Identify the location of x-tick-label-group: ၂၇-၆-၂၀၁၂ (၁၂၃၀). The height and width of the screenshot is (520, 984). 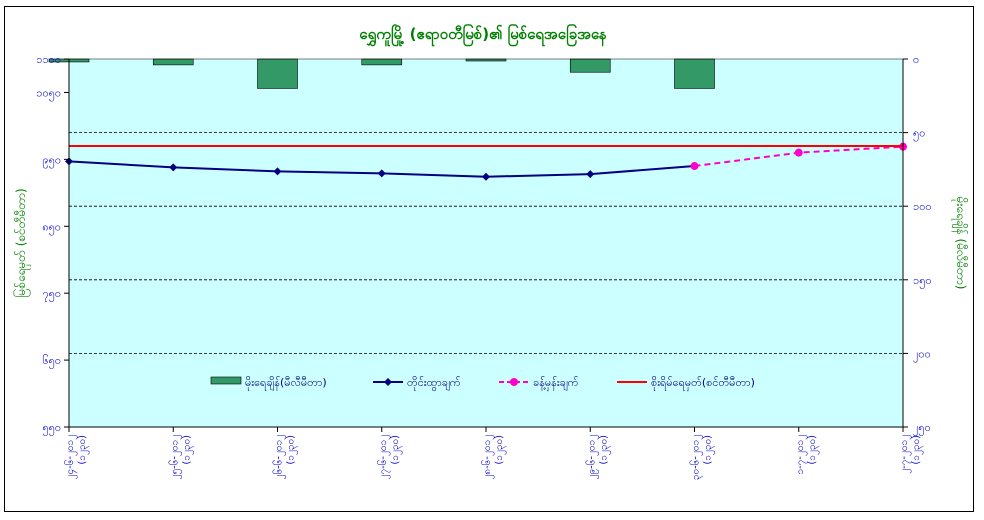
(389, 457).